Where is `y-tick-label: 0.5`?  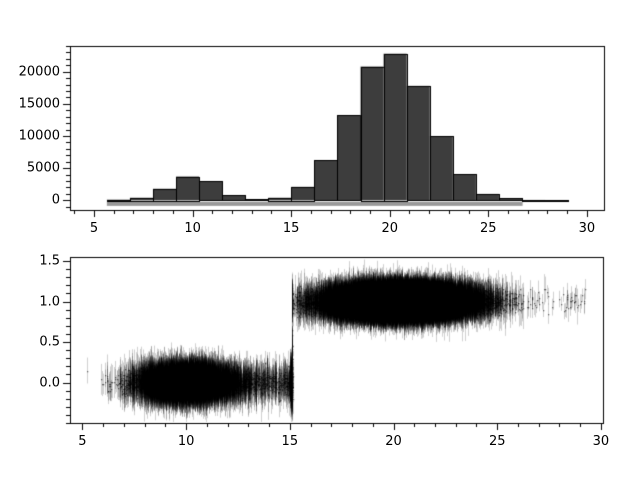 y-tick-label: 0.5 is located at coordinates (49, 342).